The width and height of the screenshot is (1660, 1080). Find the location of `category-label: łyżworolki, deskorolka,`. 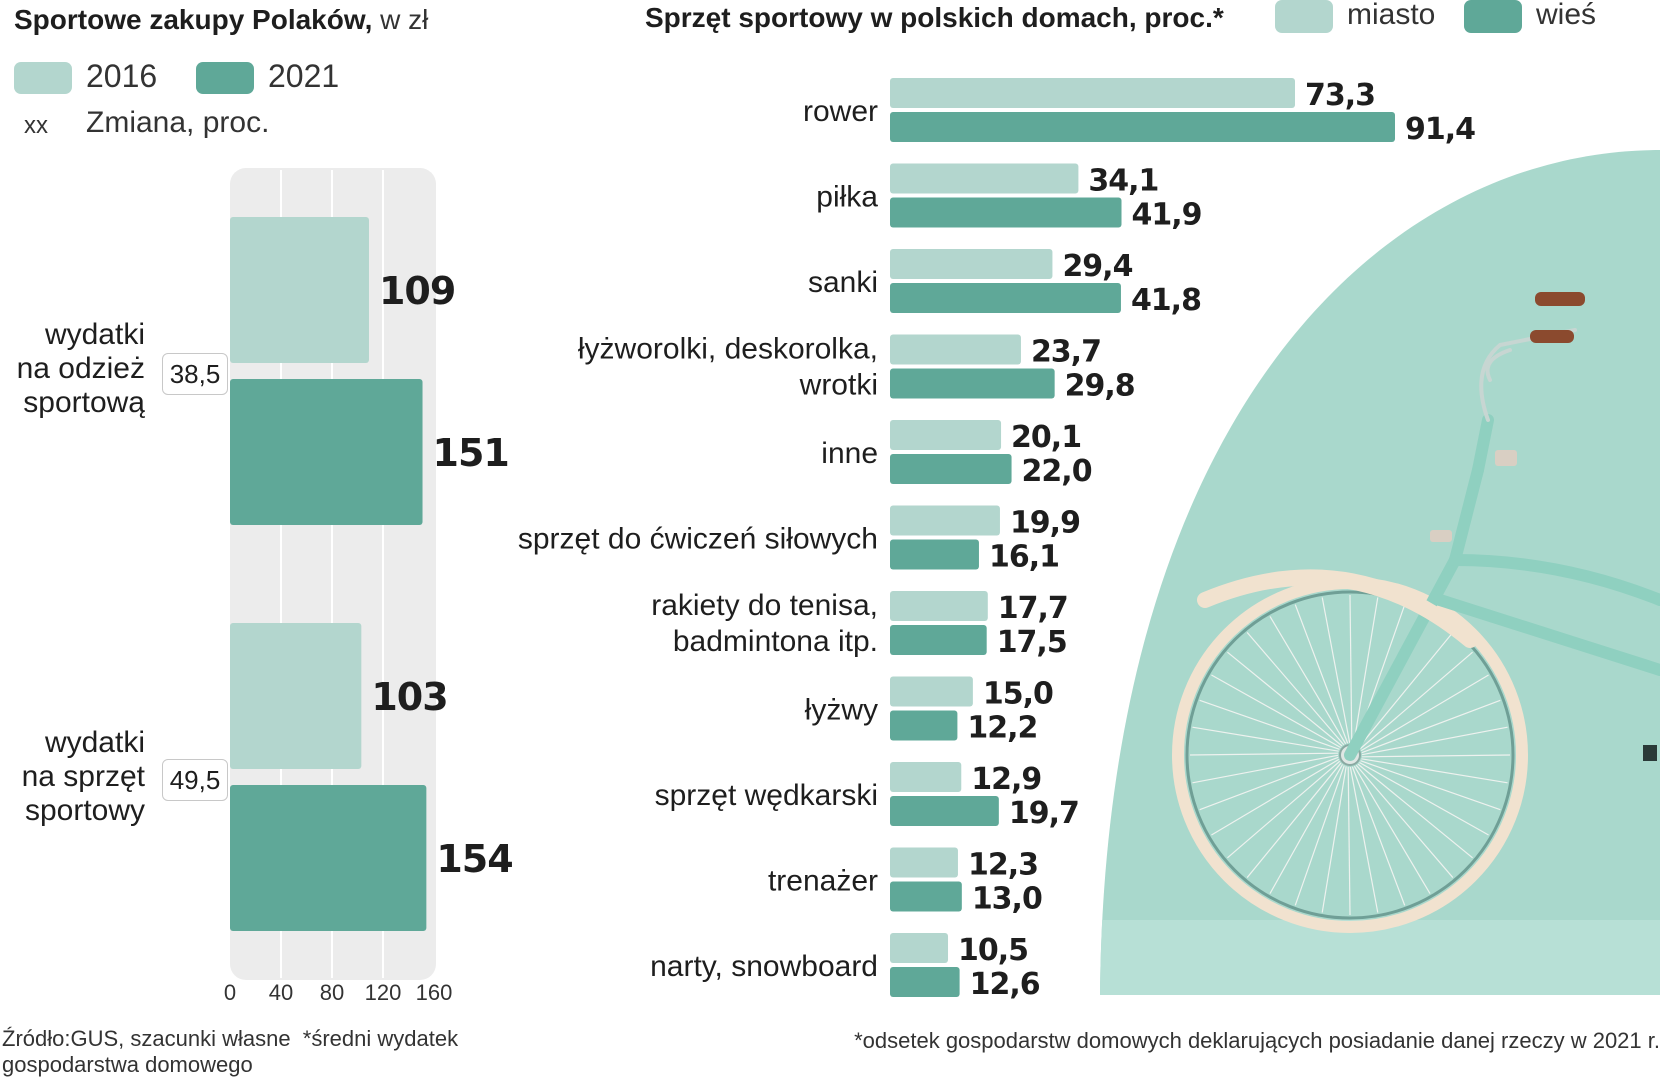

category-label: łyżworolki, deskorolka, is located at coordinates (728, 349).